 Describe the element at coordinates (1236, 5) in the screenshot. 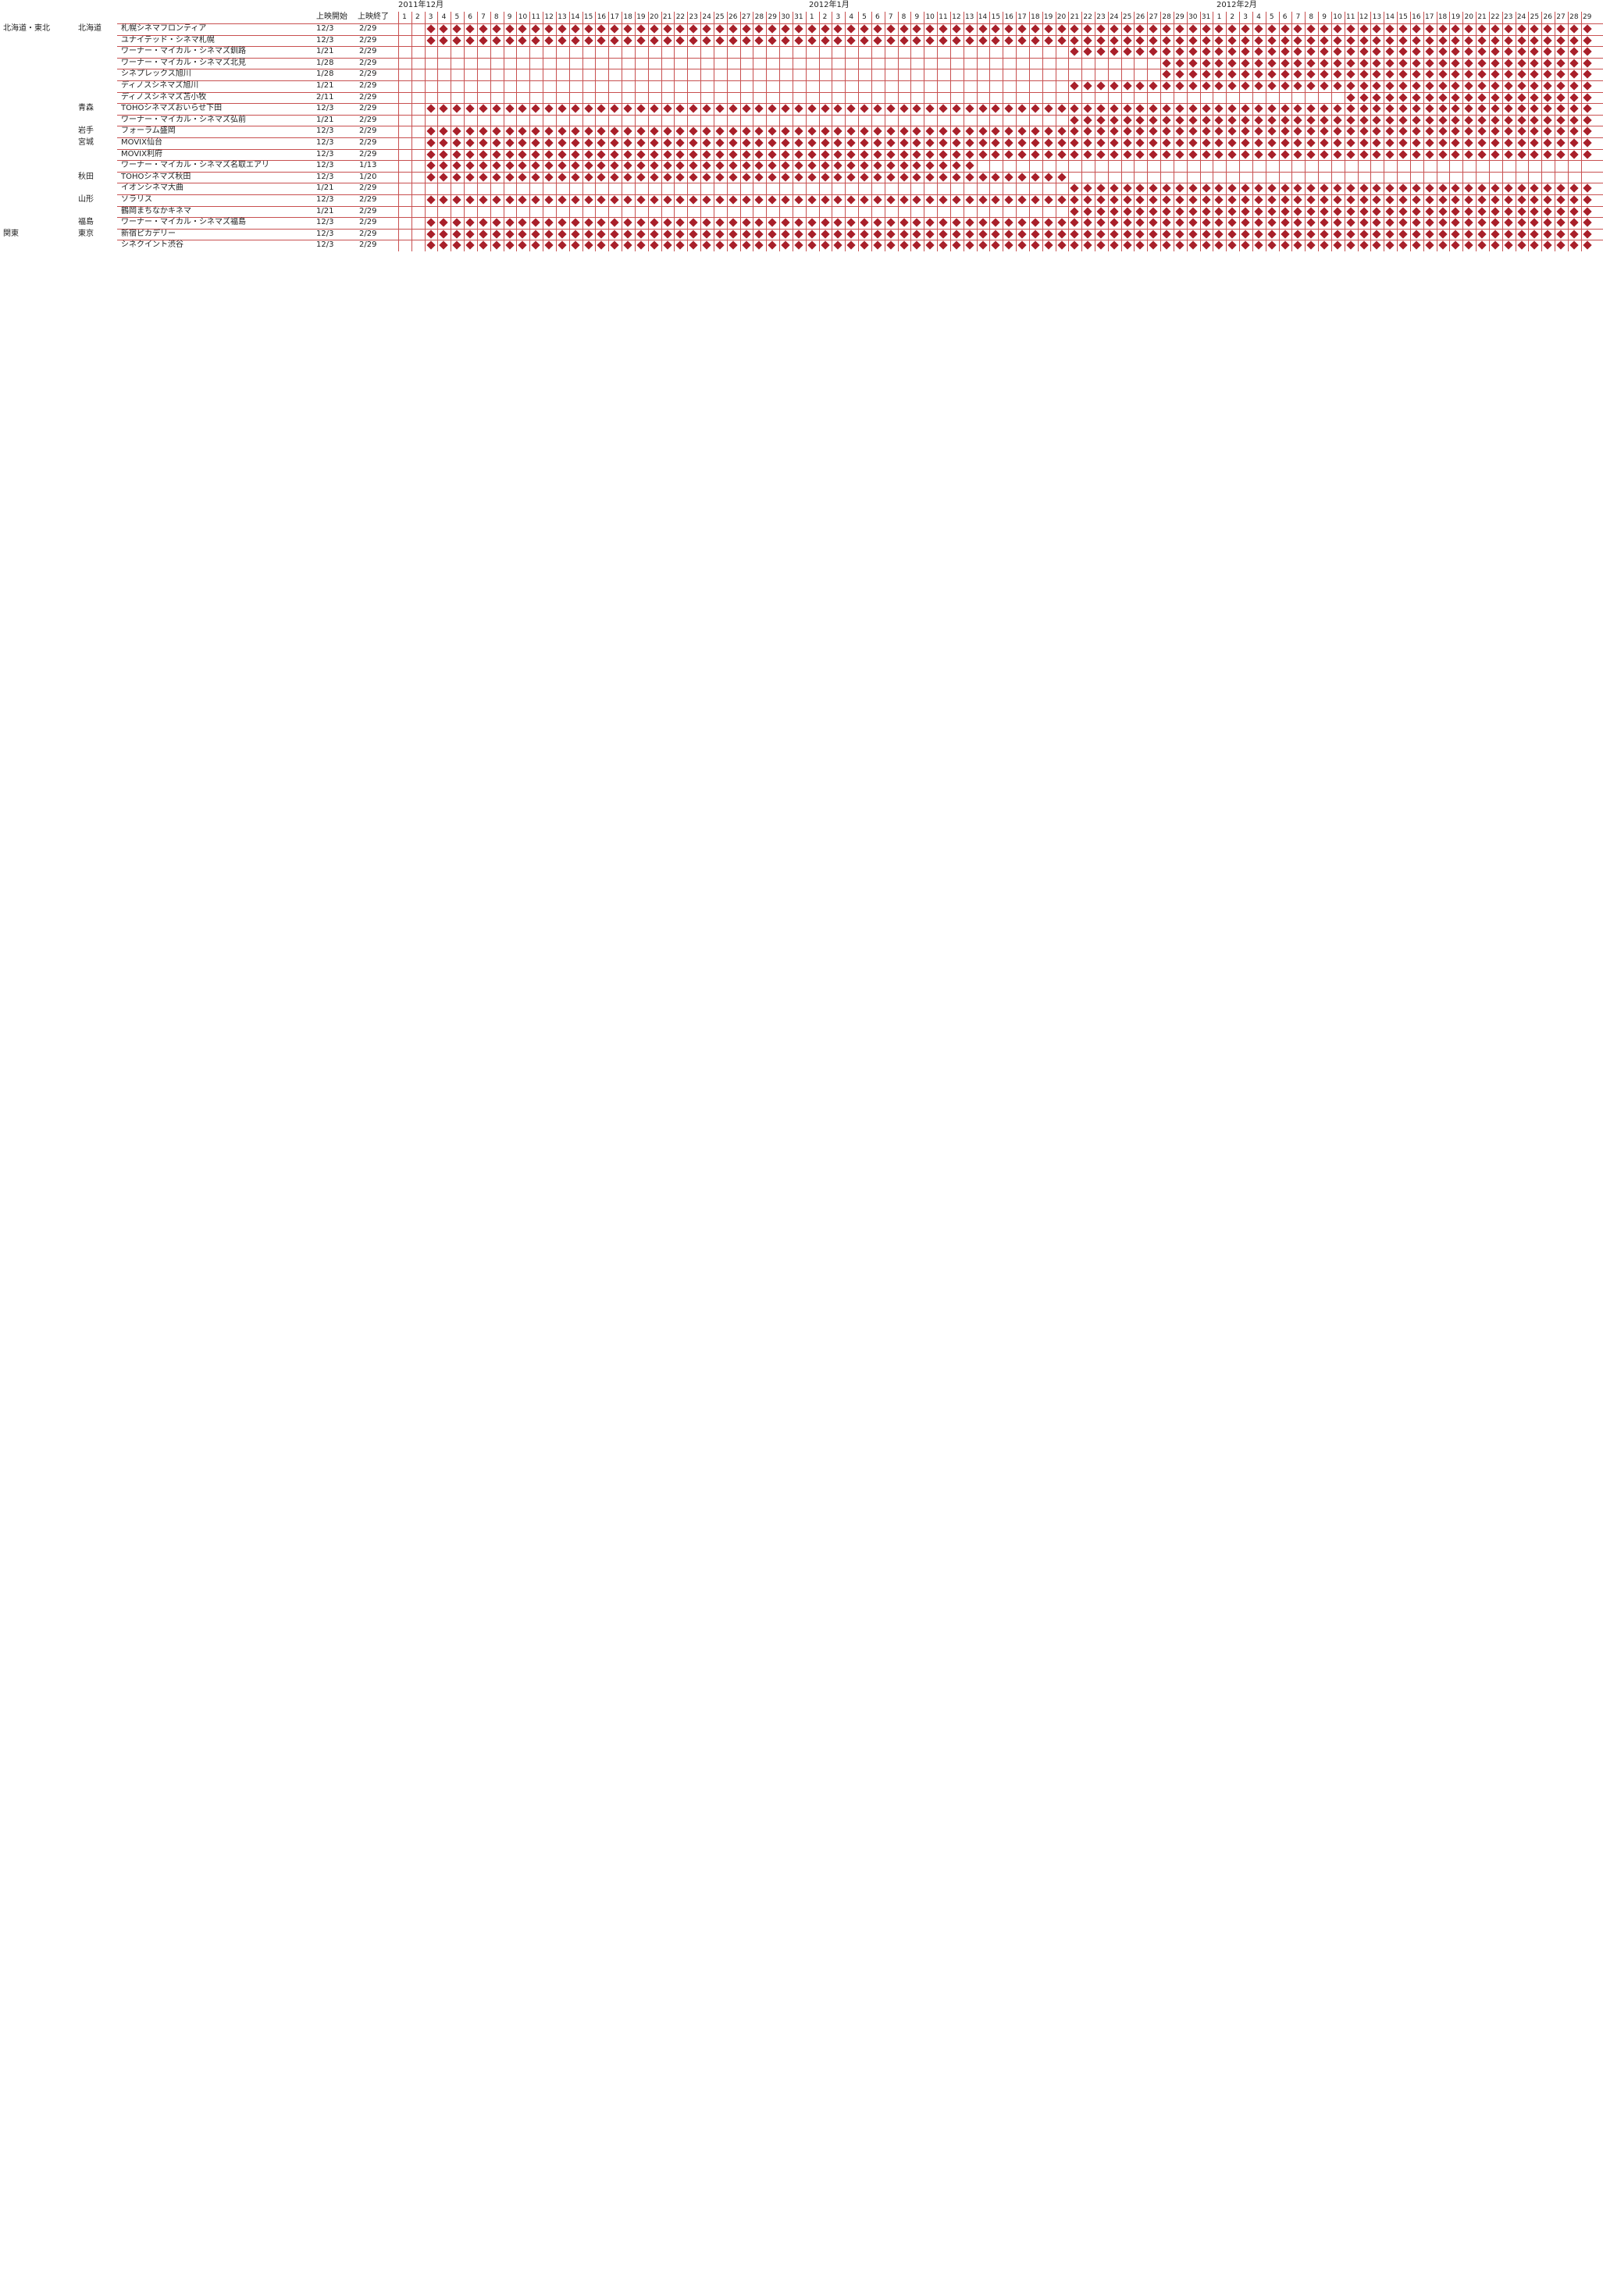

I see `month-feb: 2012年2月` at that location.